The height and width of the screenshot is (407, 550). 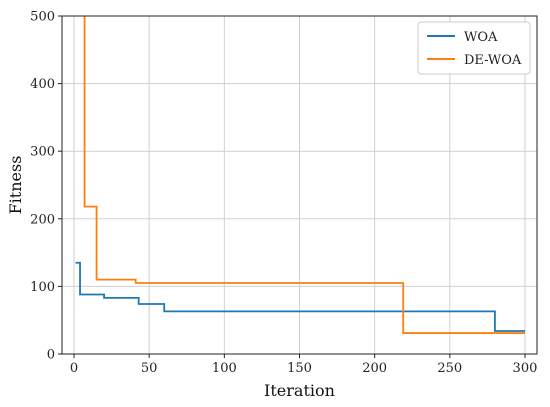 What do you see at coordinates (525, 368) in the screenshot?
I see `x-tick-label: 300` at bounding box center [525, 368].